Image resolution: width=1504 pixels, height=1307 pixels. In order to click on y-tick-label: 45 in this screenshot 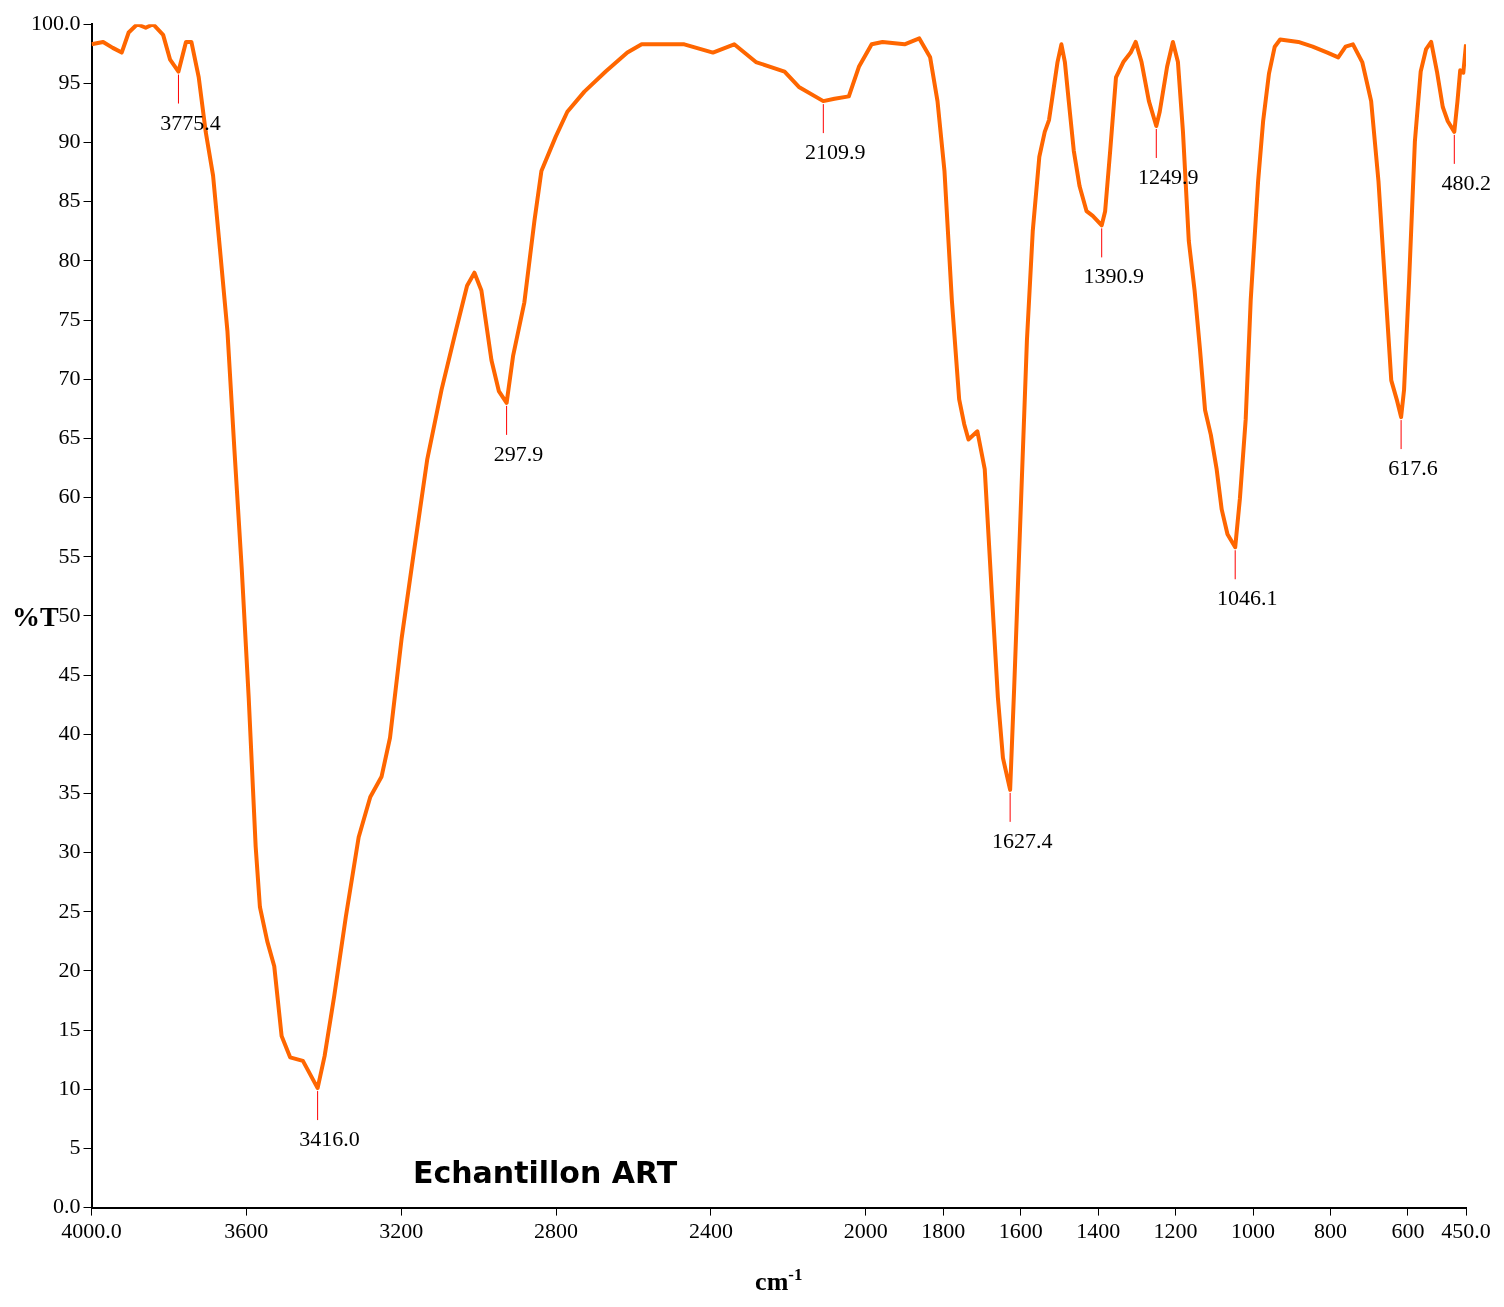, I will do `click(69, 673)`.